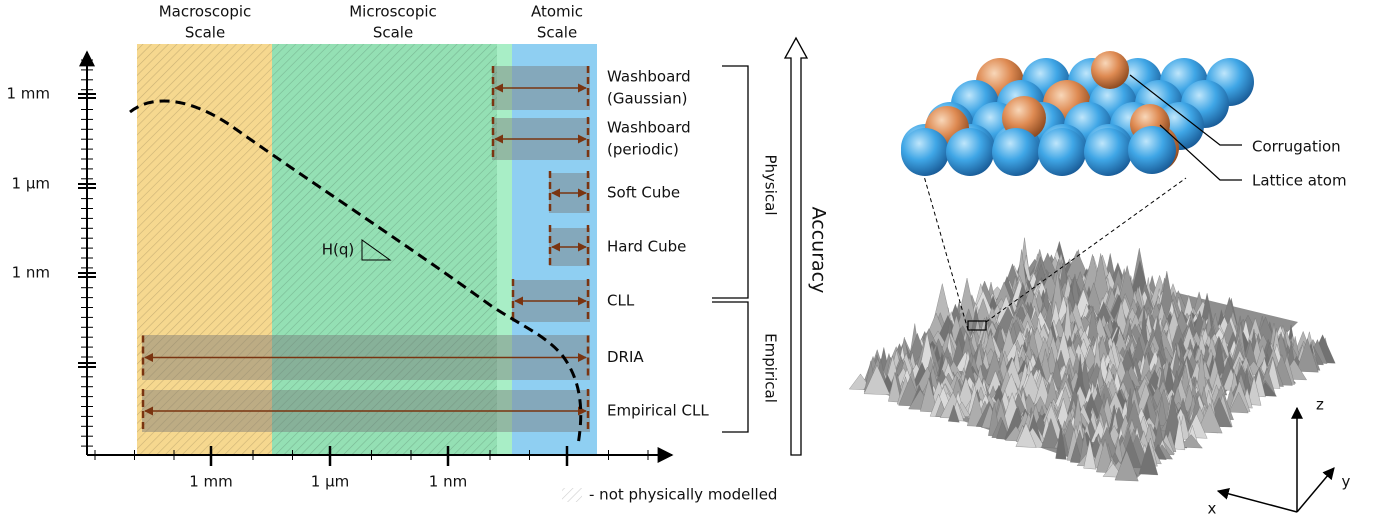 The image size is (1374, 521). Describe the element at coordinates (1346, 482) in the screenshot. I see `axis-3d-label: y` at that location.